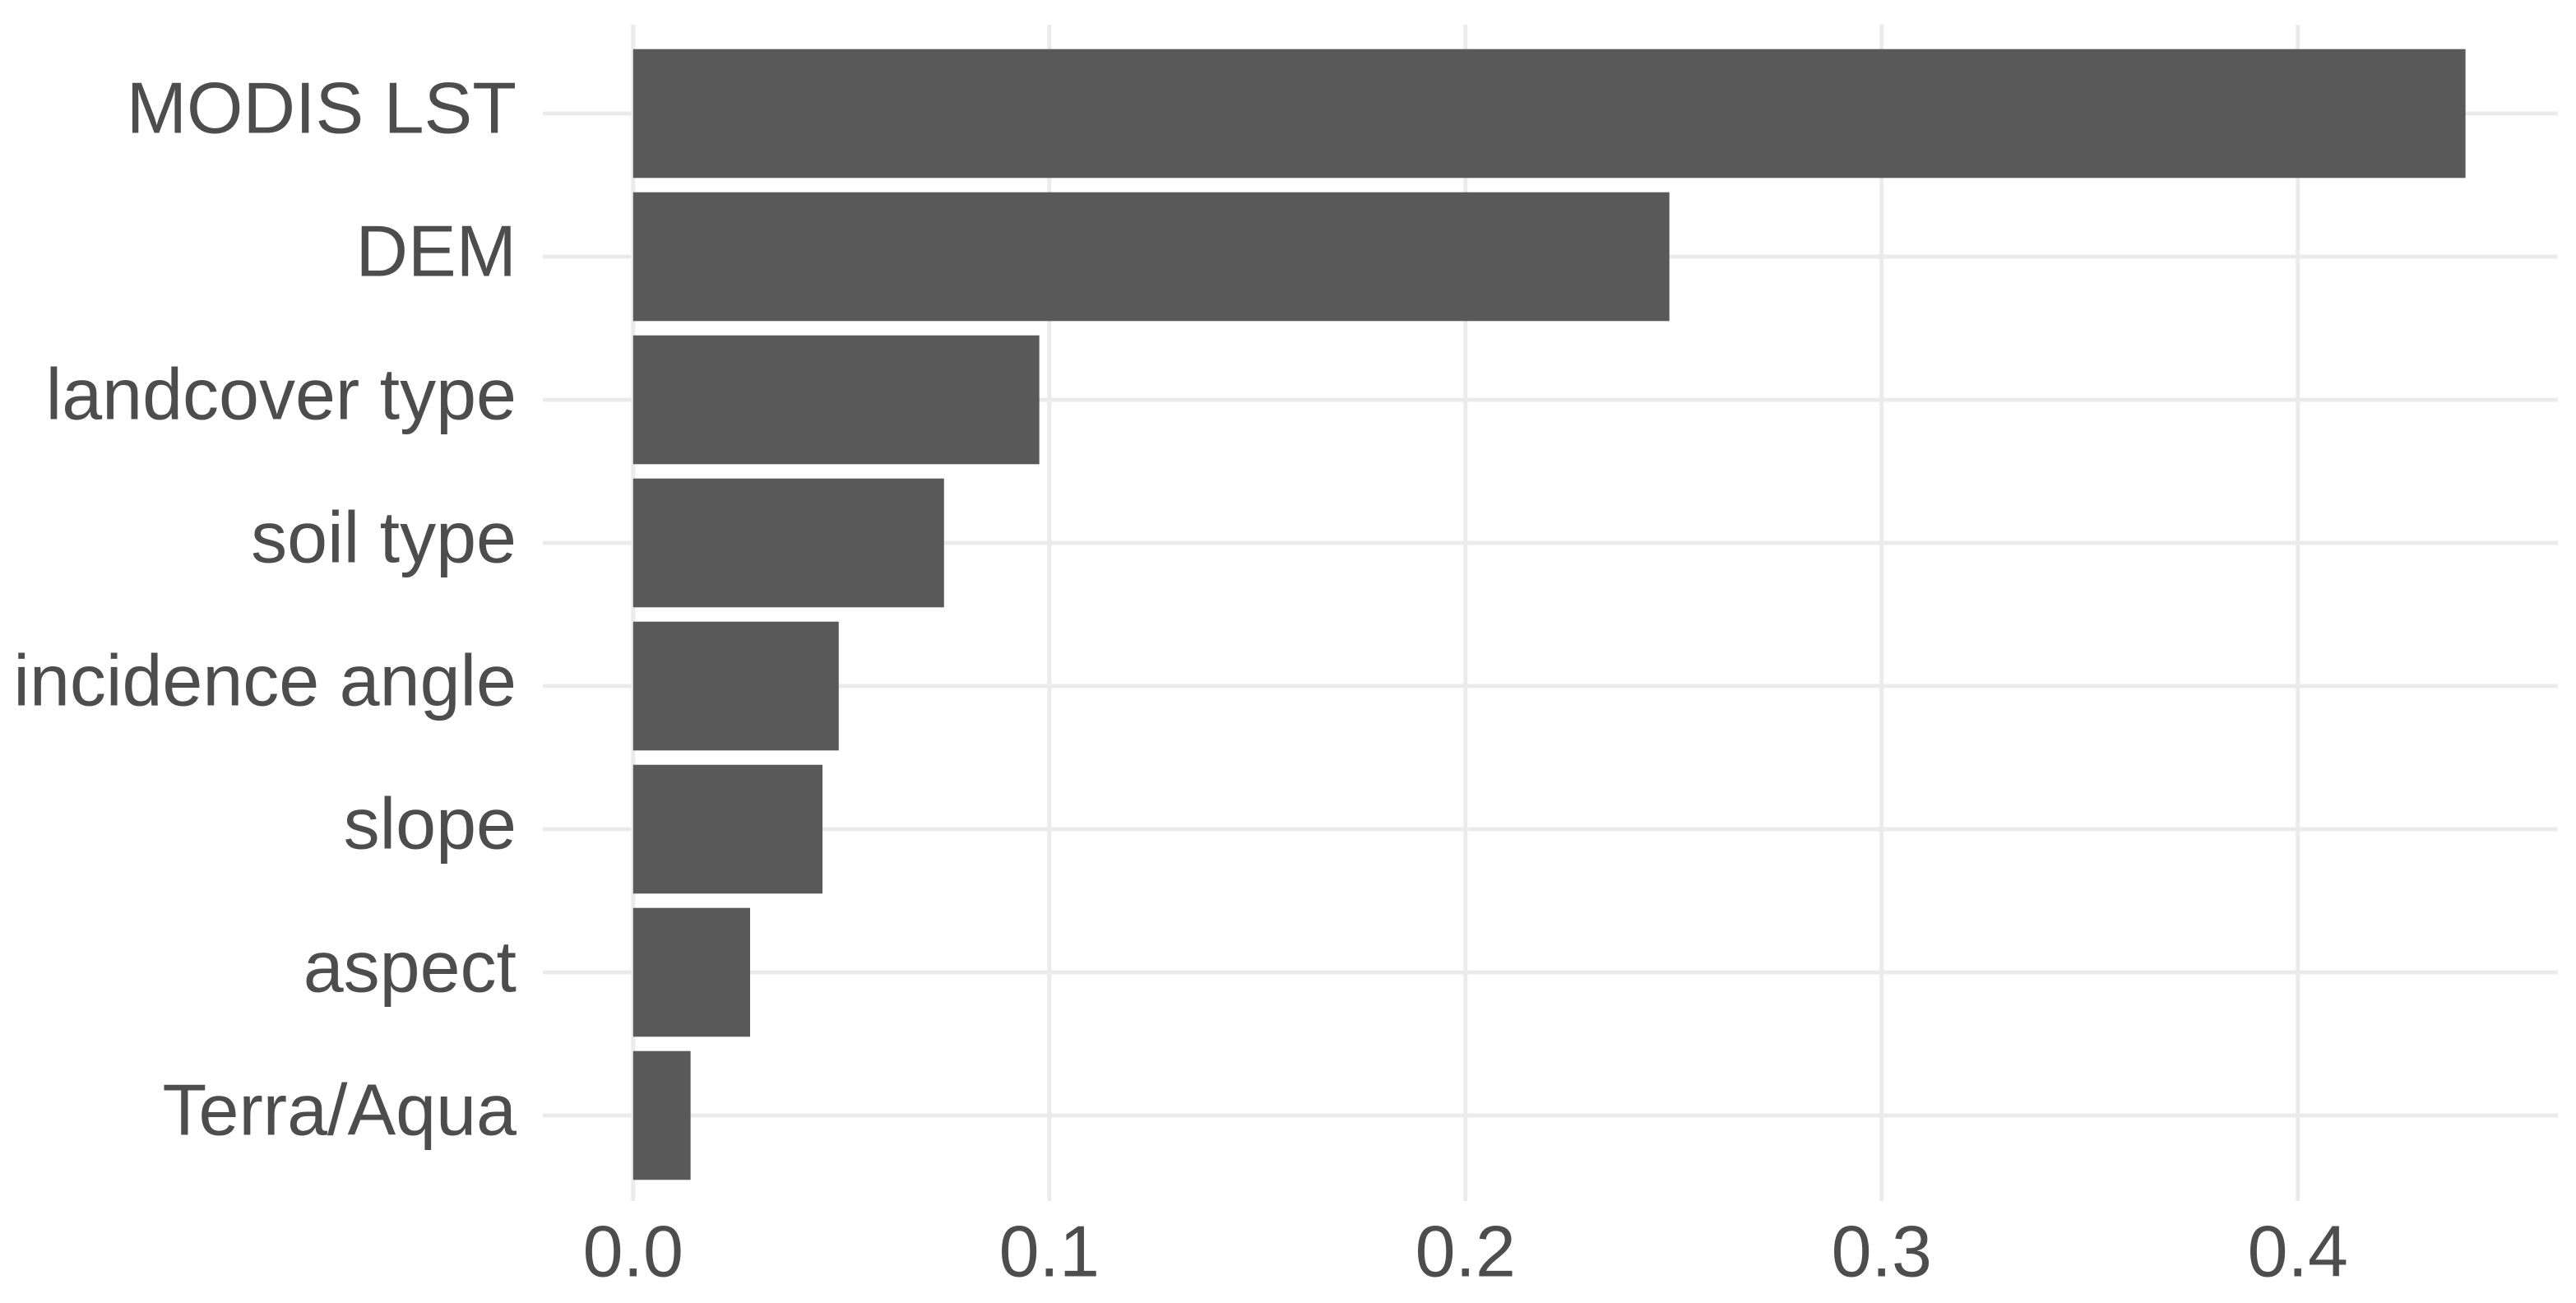 The height and width of the screenshot is (1303, 2576). I want to click on y-tick-label: aspect, so click(410, 966).